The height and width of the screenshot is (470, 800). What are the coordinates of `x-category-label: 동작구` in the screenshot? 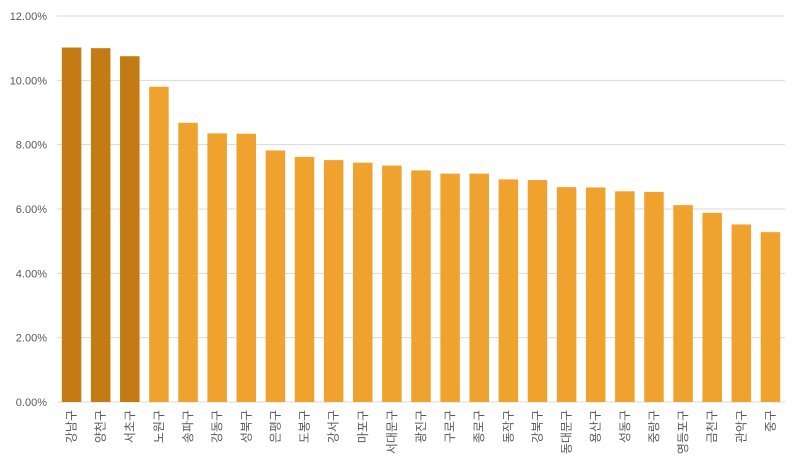 It's located at (508, 426).